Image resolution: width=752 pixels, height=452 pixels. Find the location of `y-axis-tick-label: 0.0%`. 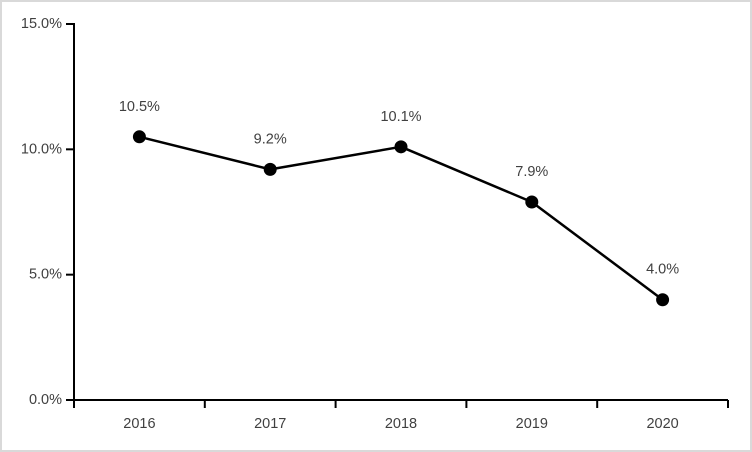

y-axis-tick-label: 0.0% is located at coordinates (45, 400).